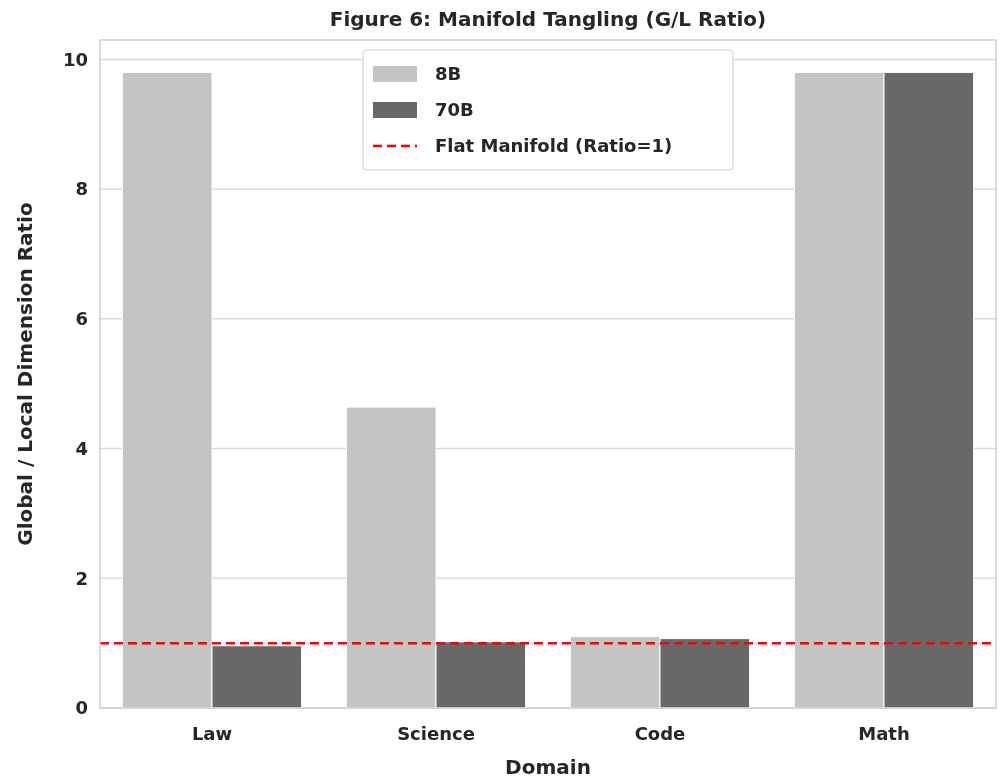 The height and width of the screenshot is (782, 1006). What do you see at coordinates (548, 767) in the screenshot?
I see `x-axis-title: Domain` at bounding box center [548, 767].